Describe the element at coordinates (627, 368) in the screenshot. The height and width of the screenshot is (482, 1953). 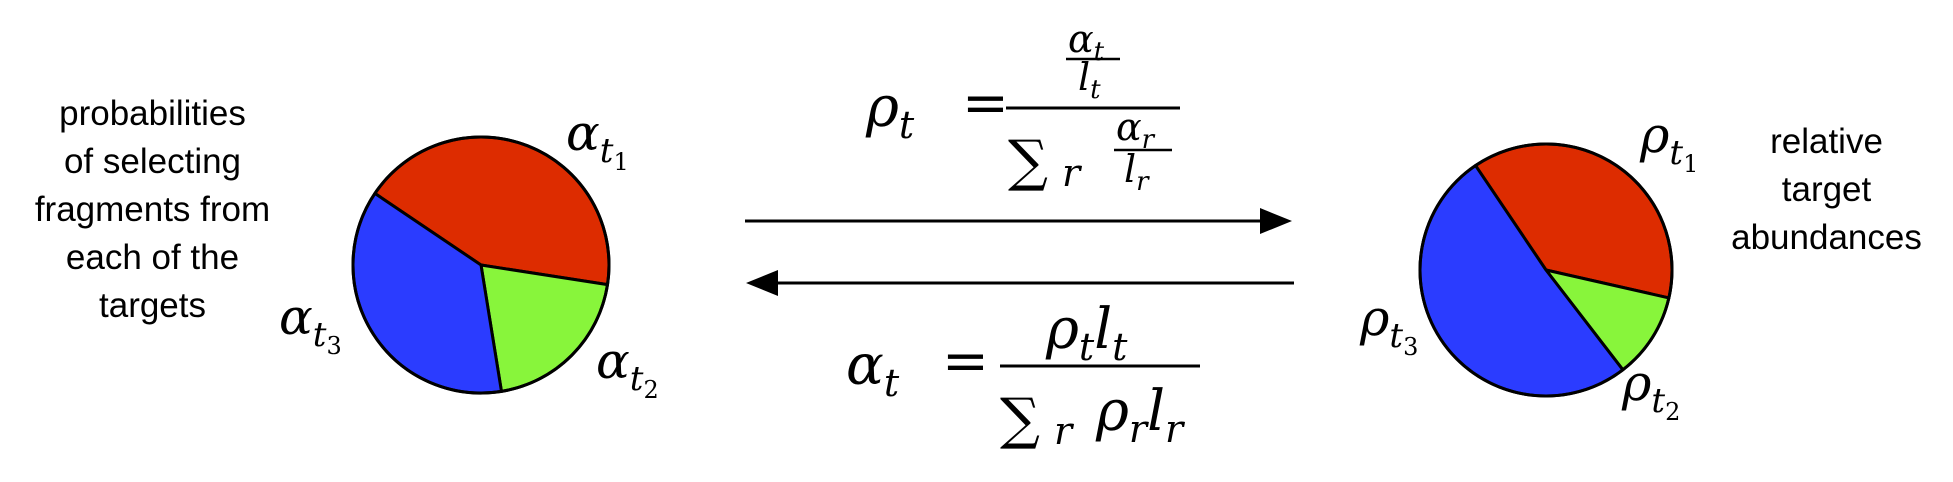
I see `left-label-alpha-t2: αt2` at that location.